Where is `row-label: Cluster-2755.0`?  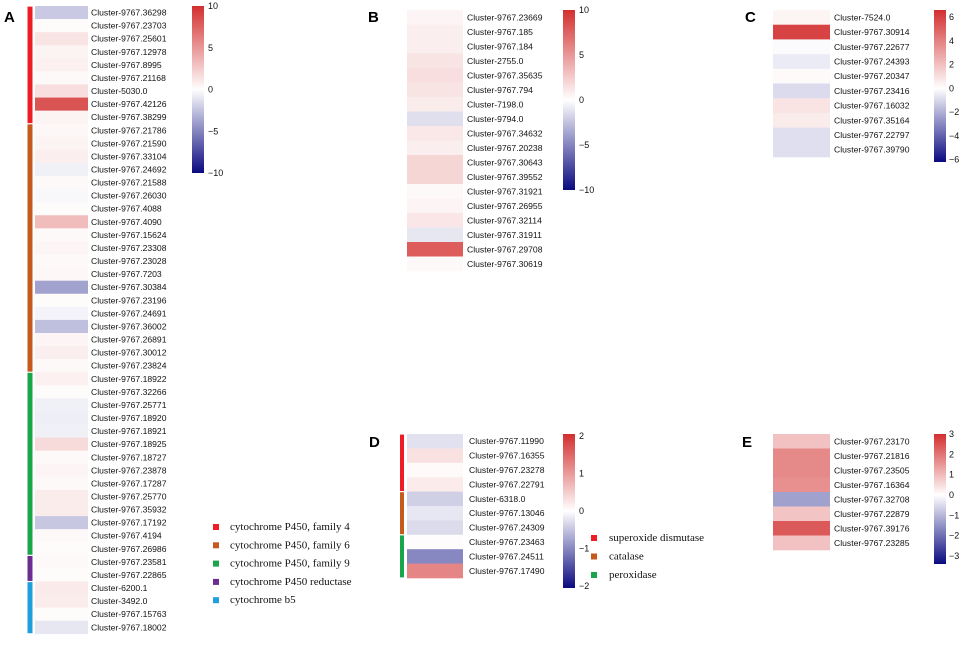 row-label: Cluster-2755.0 is located at coordinates (495, 61).